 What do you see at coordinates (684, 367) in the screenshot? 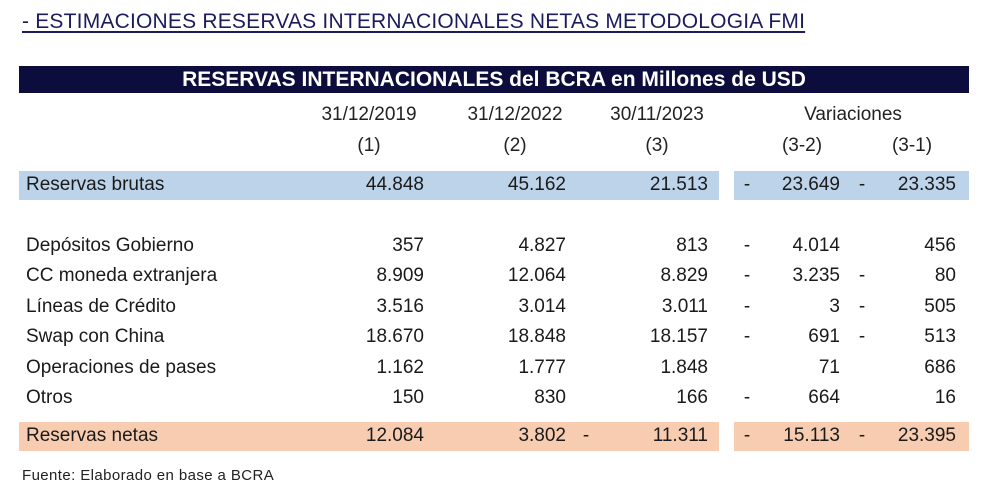
I see `value-2023: 1.848` at bounding box center [684, 367].